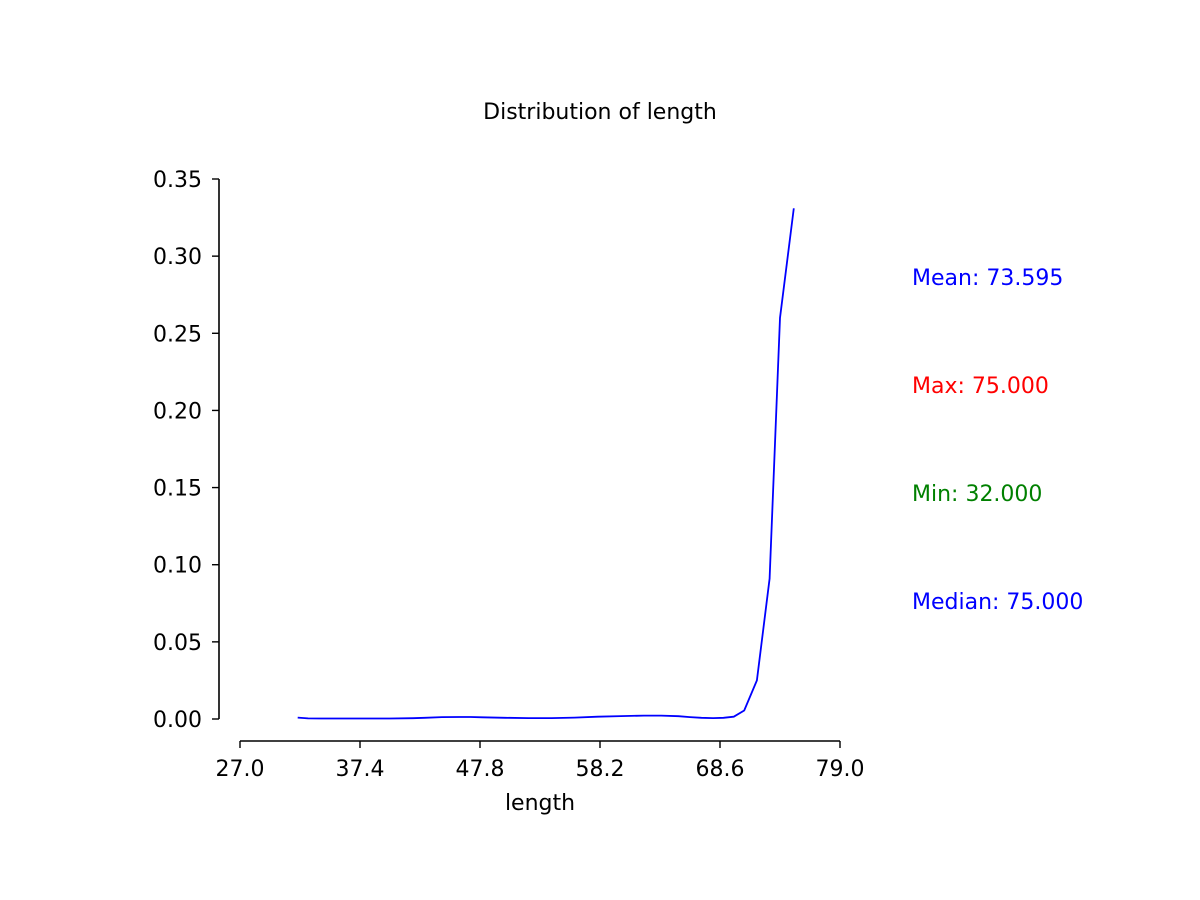 The height and width of the screenshot is (900, 1200). Describe the element at coordinates (600, 769) in the screenshot. I see `x-tick-label: 58.2` at that location.